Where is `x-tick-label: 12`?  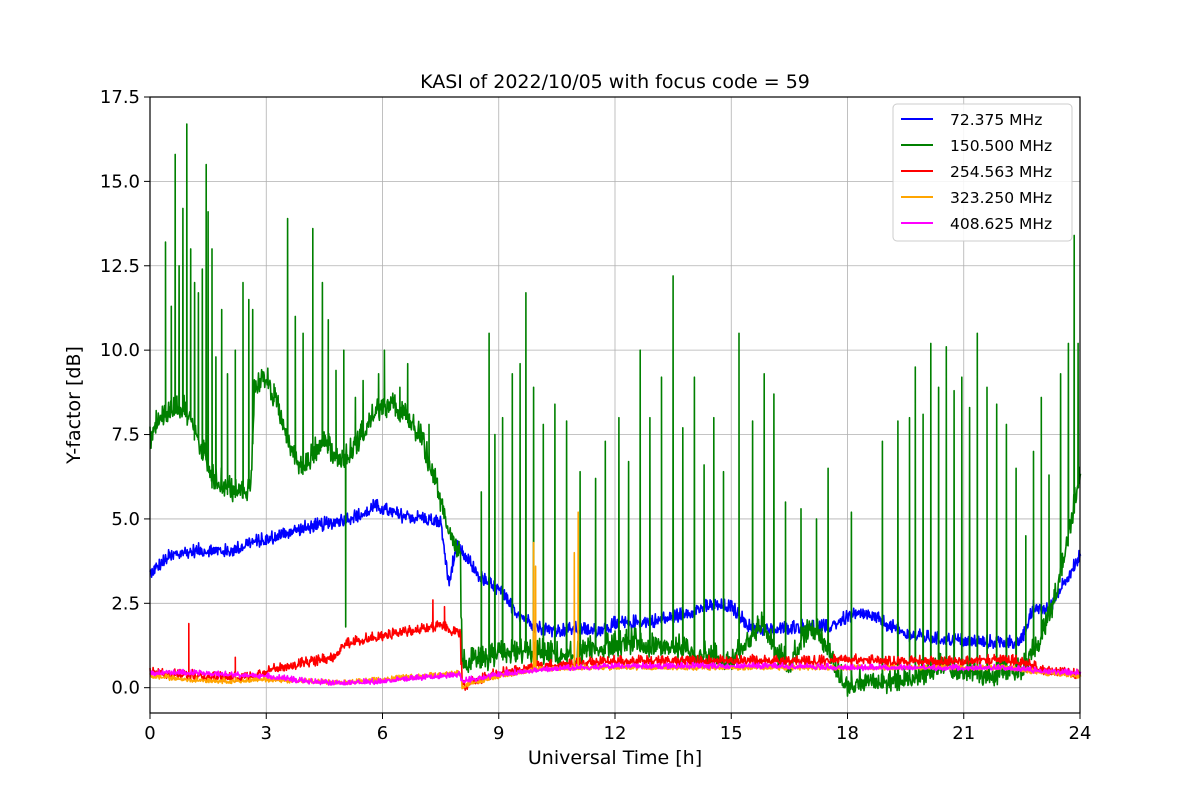
x-tick-label: 12 is located at coordinates (615, 733).